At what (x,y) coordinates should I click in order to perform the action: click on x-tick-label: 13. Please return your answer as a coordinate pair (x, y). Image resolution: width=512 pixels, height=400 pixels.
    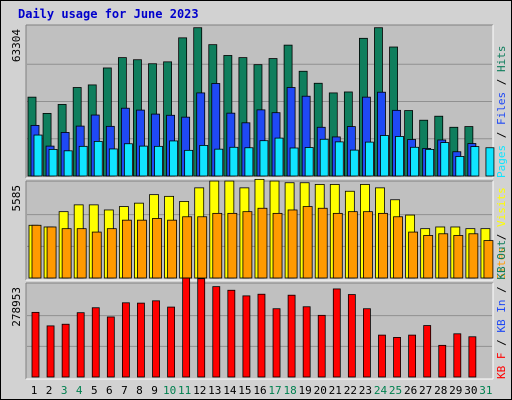
    Looking at the image, I should click on (214, 390).